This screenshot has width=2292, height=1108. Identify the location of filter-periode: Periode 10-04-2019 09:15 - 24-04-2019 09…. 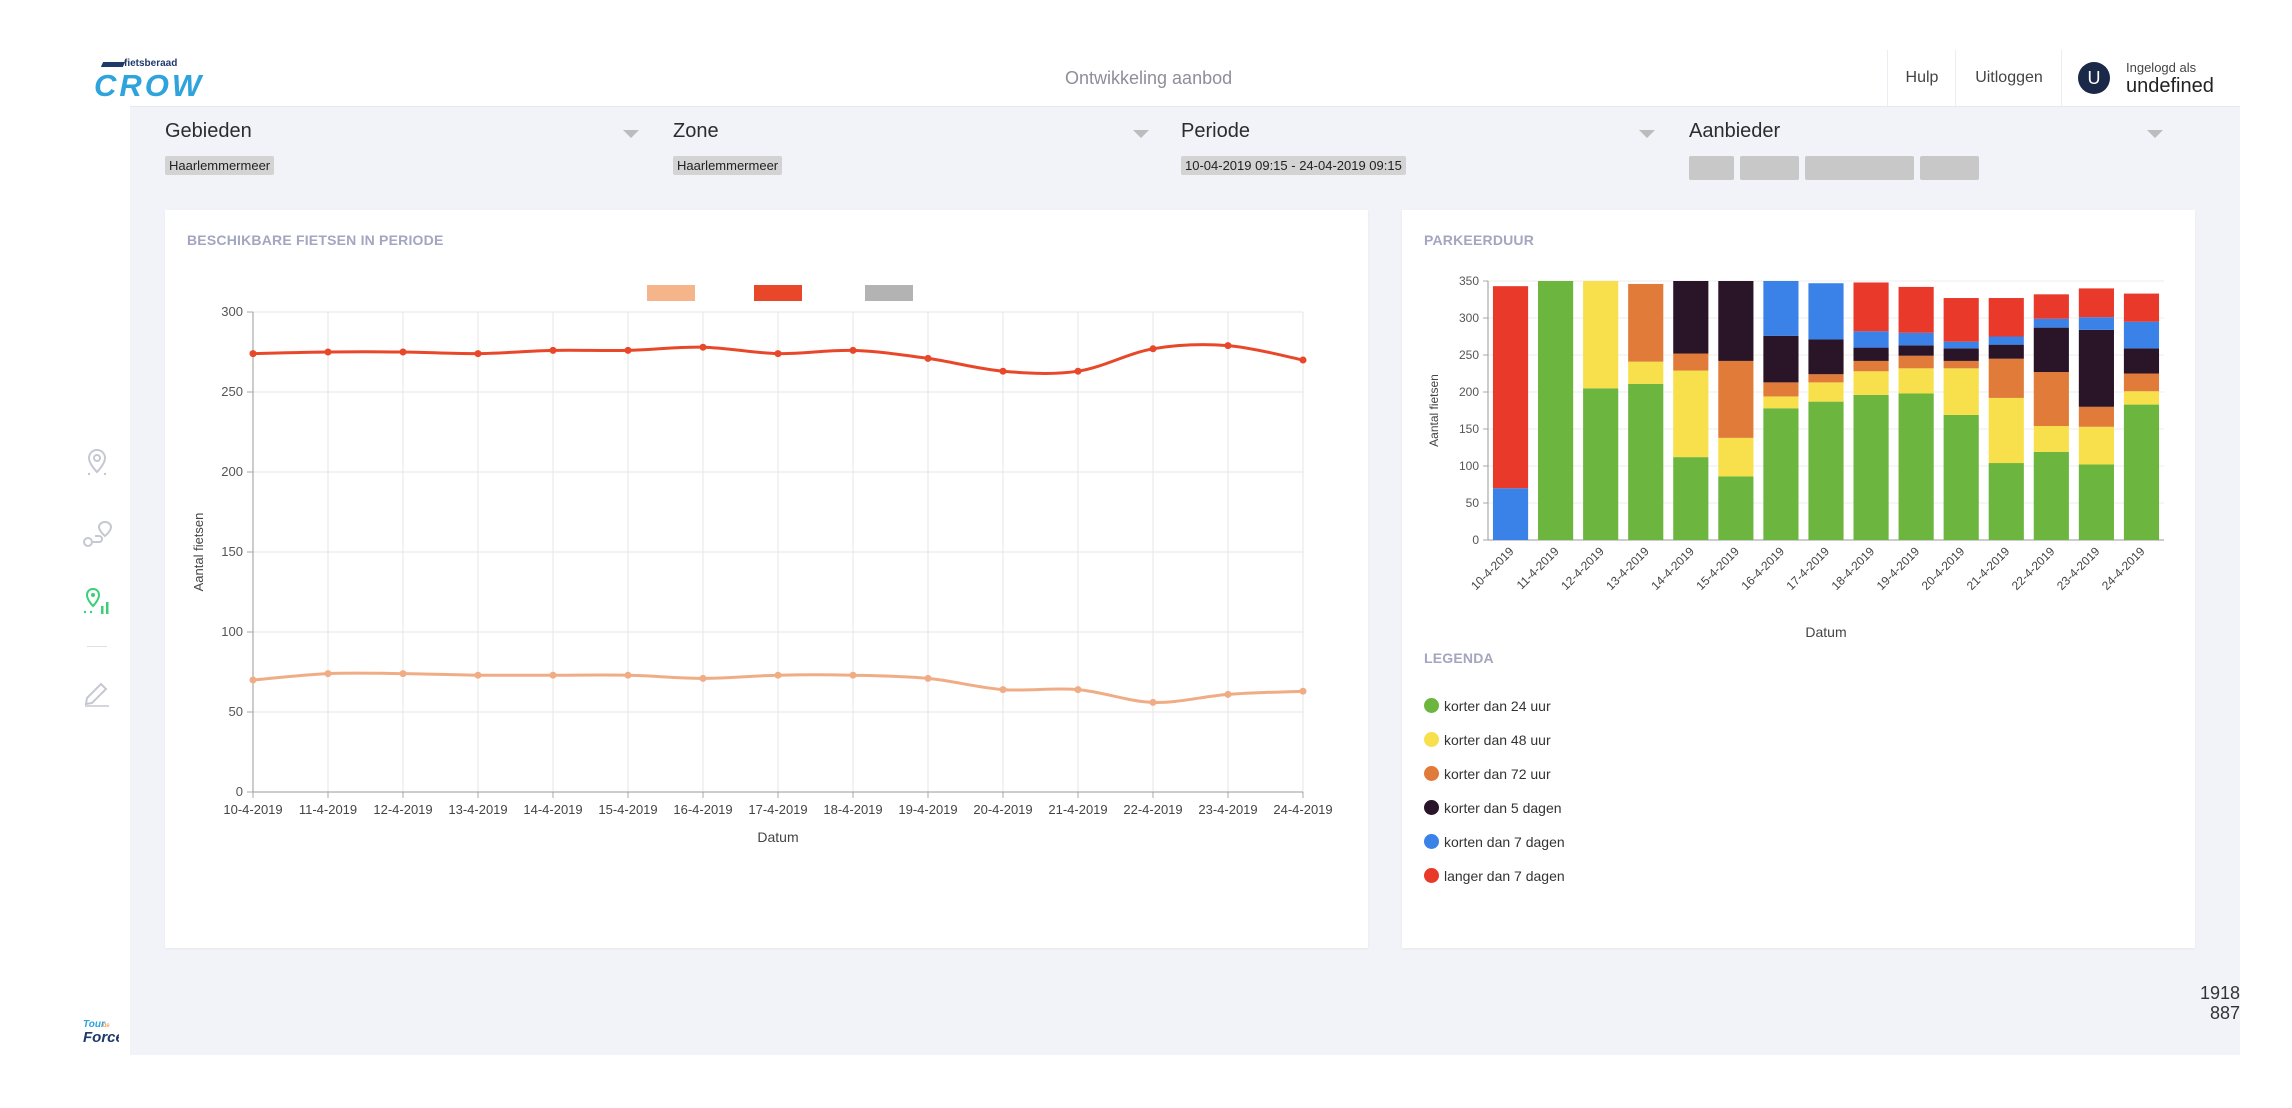
(1421, 150).